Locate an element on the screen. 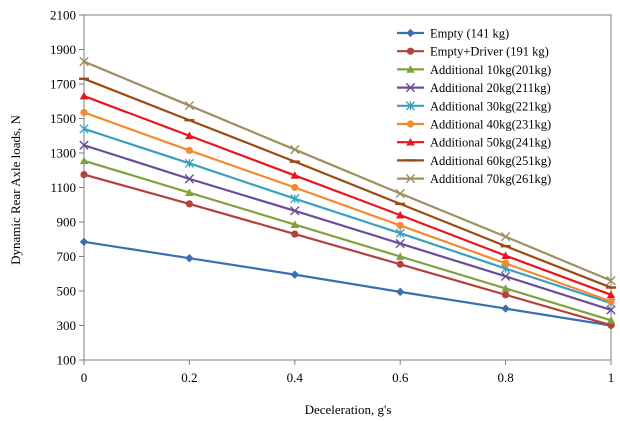  y-tick-label: 300 is located at coordinates (67, 325).